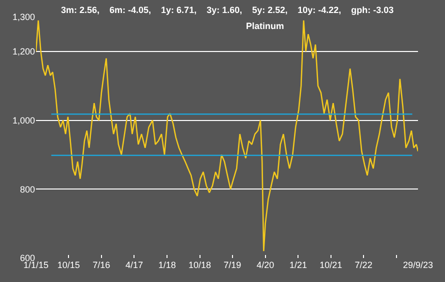 This screenshot has height=282, width=445. What do you see at coordinates (200, 265) in the screenshot?
I see `x-tick-label: 10/18` at bounding box center [200, 265].